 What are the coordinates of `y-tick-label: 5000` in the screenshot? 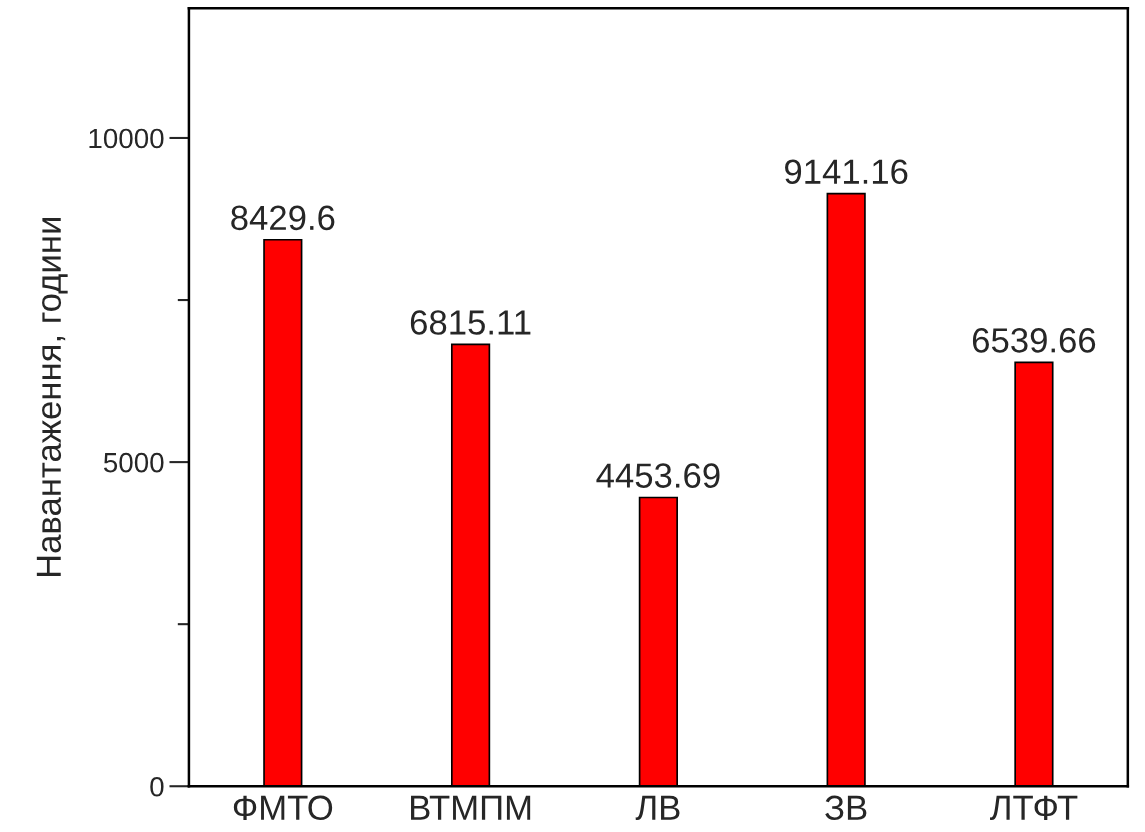 It's located at (133, 462).